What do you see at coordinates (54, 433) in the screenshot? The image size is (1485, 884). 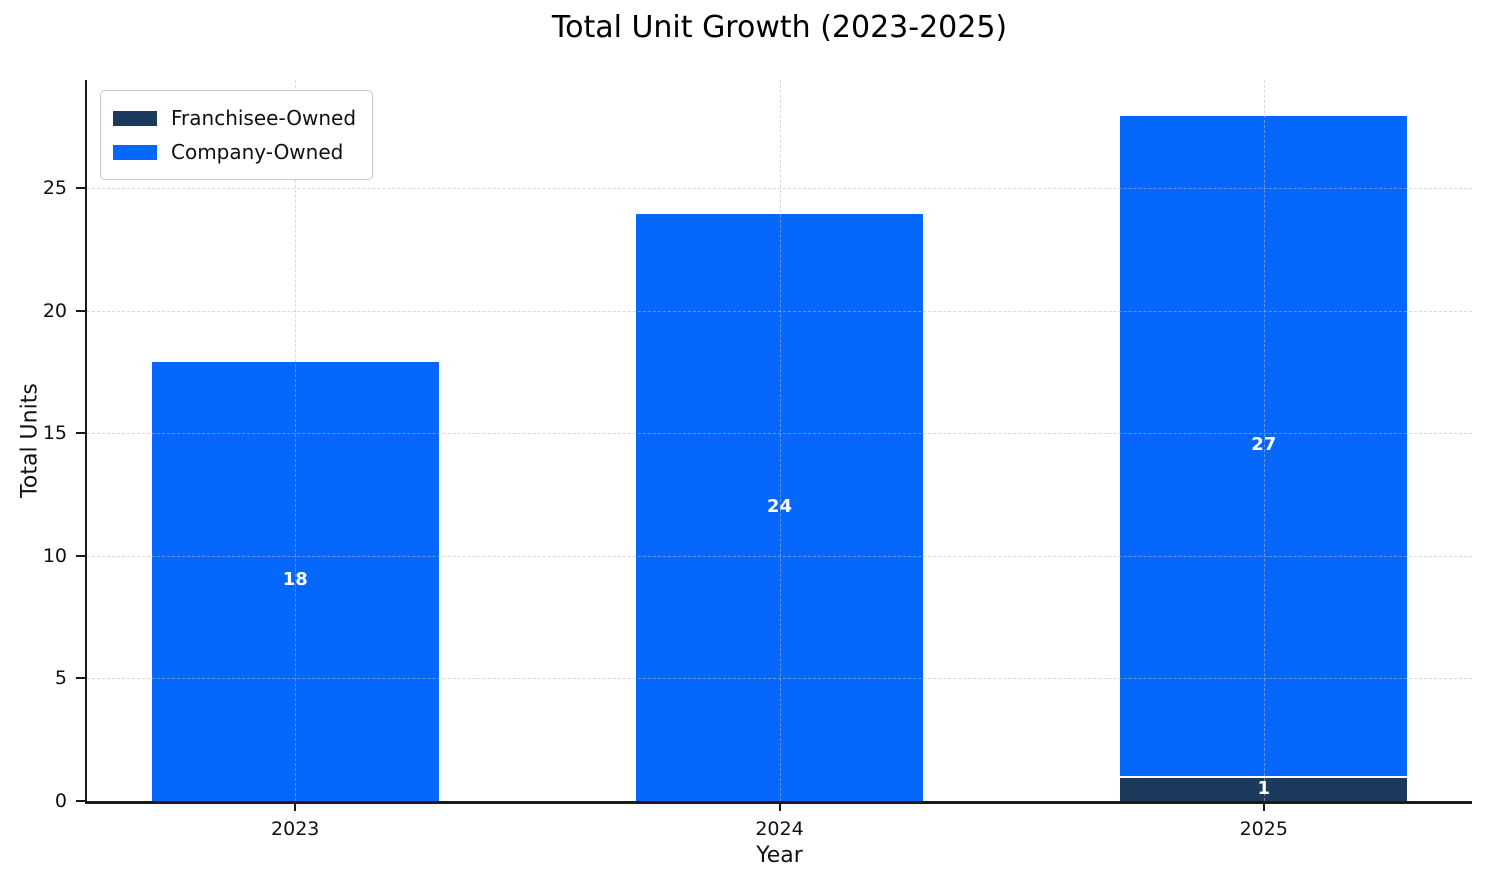 I see `y-tick-label: 15` at bounding box center [54, 433].